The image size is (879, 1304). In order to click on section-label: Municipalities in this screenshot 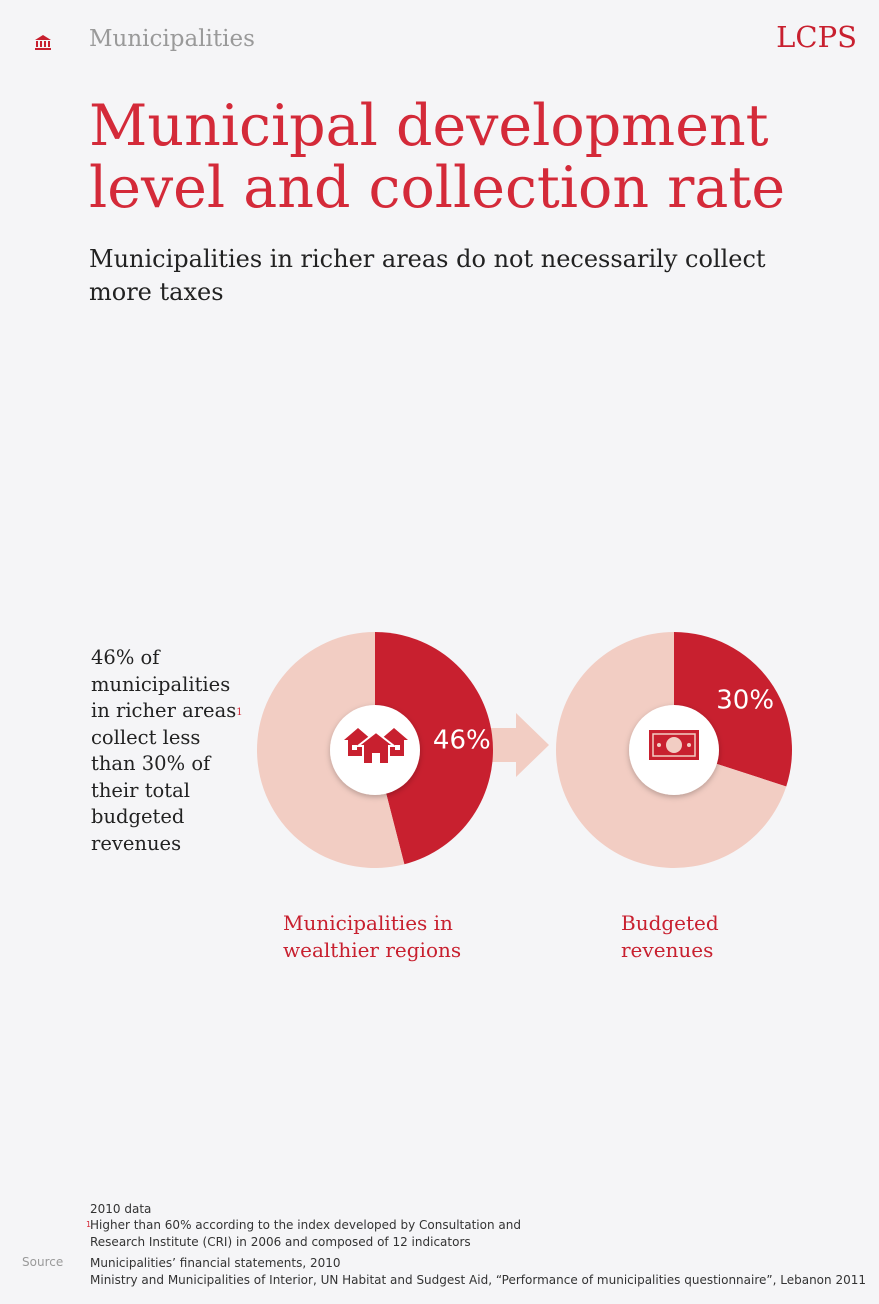, I will do `click(172, 39)`.